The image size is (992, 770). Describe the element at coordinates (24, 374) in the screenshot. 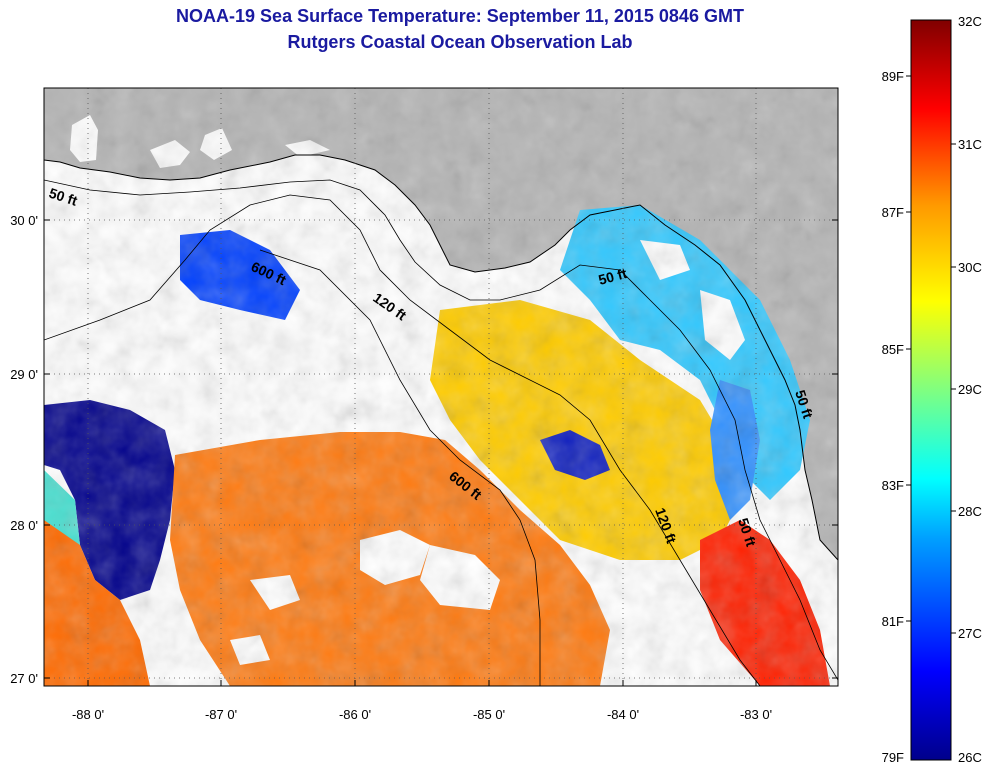

I see `lat-tick-label: 29 0'` at that location.